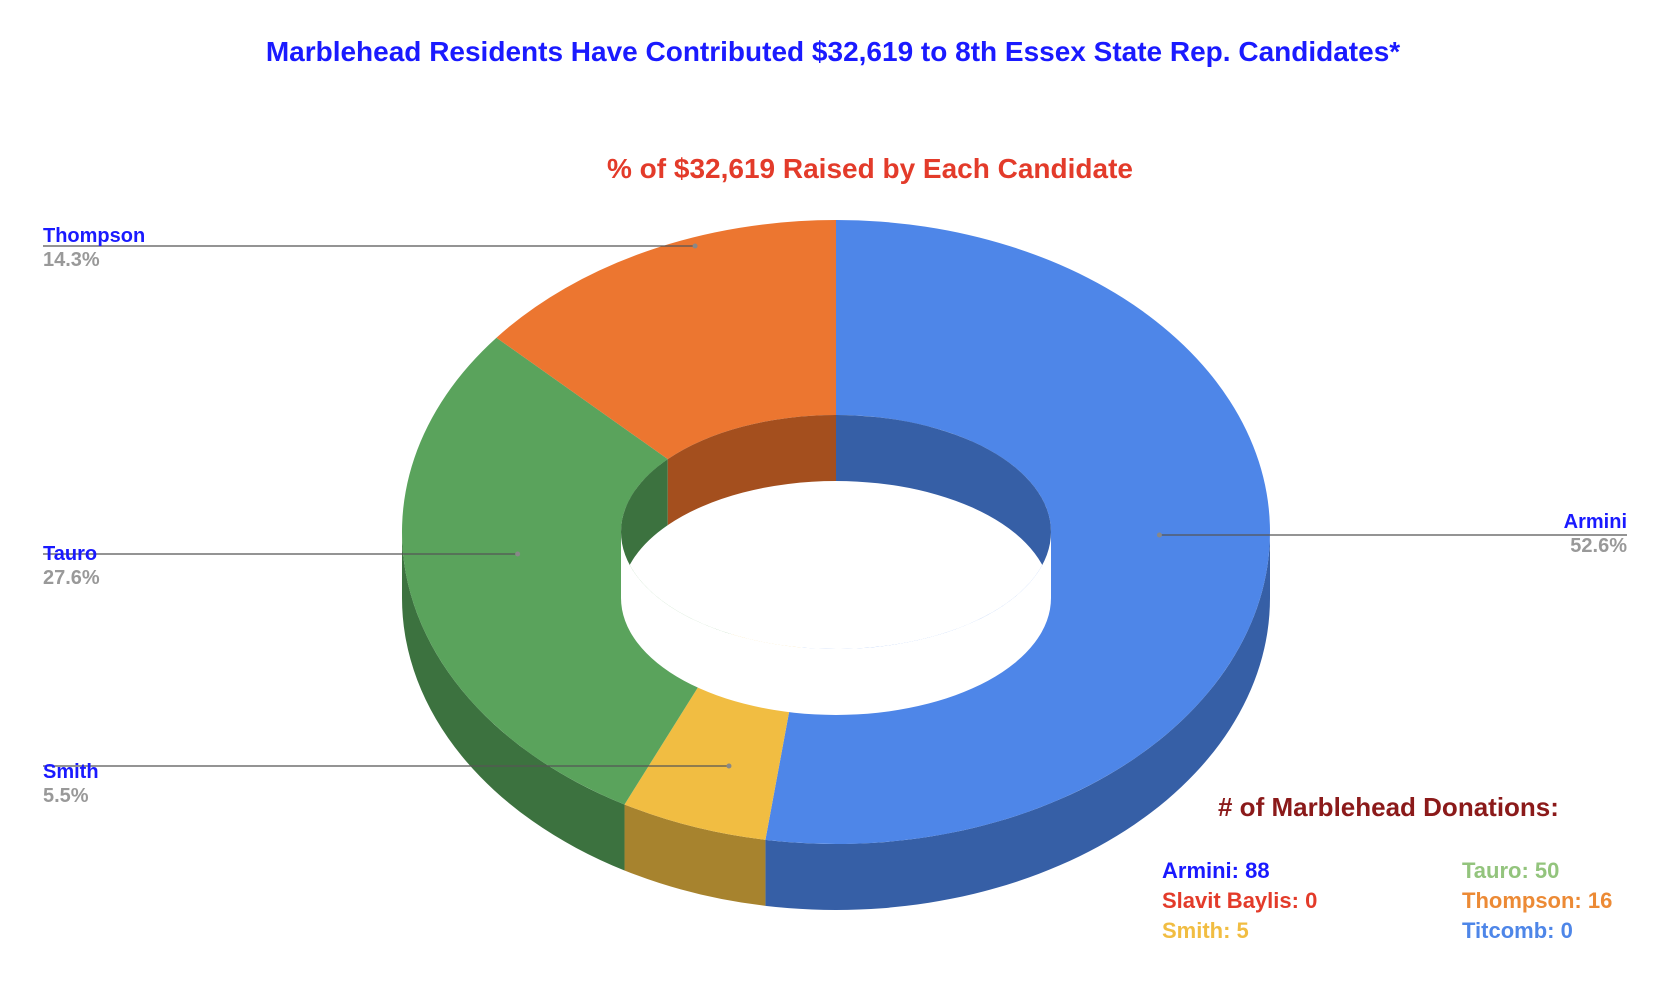 The image size is (1666, 1006). What do you see at coordinates (695, 855) in the screenshot?
I see `side-smith` at bounding box center [695, 855].